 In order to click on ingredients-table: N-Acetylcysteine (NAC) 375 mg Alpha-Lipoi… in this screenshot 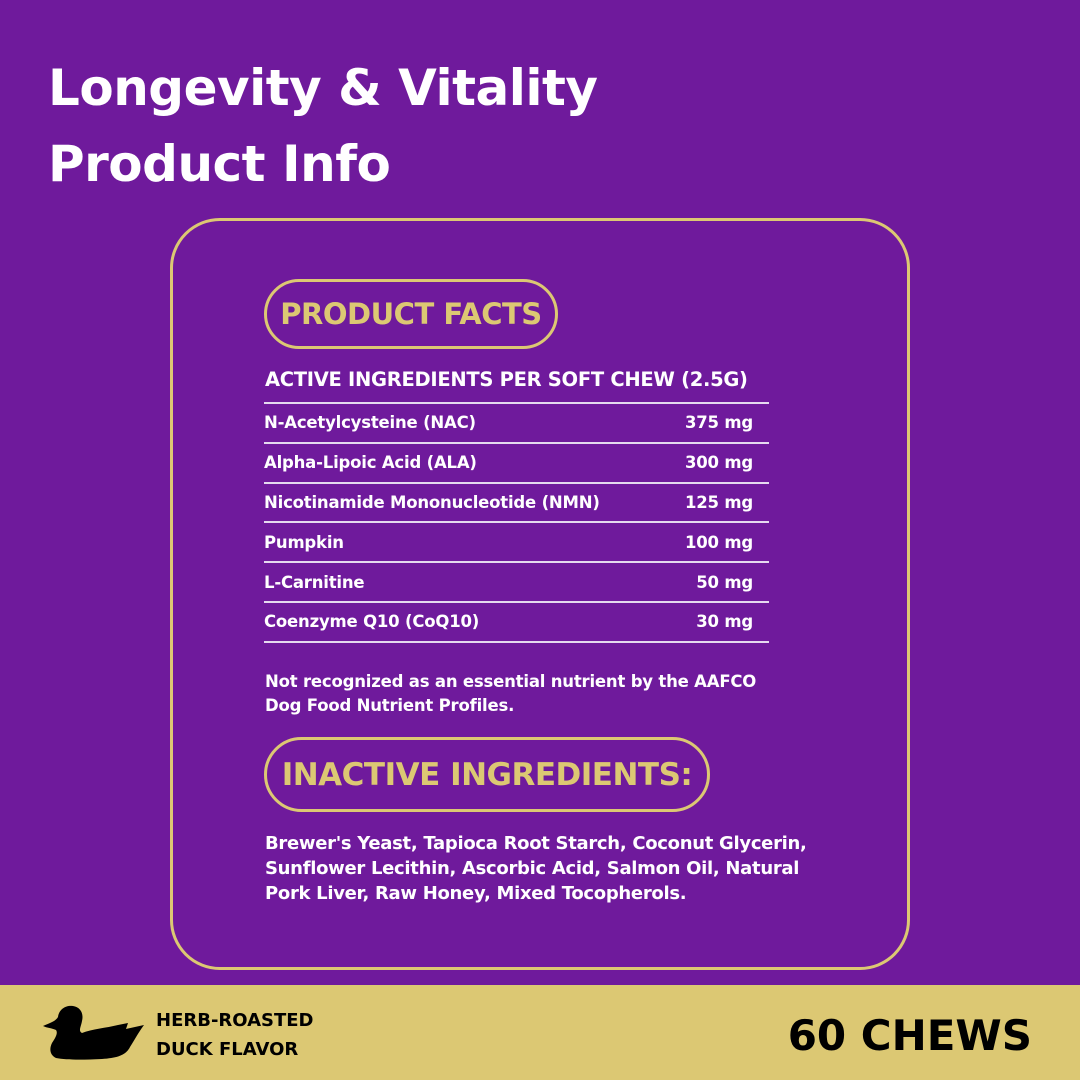, I will do `click(516, 522)`.